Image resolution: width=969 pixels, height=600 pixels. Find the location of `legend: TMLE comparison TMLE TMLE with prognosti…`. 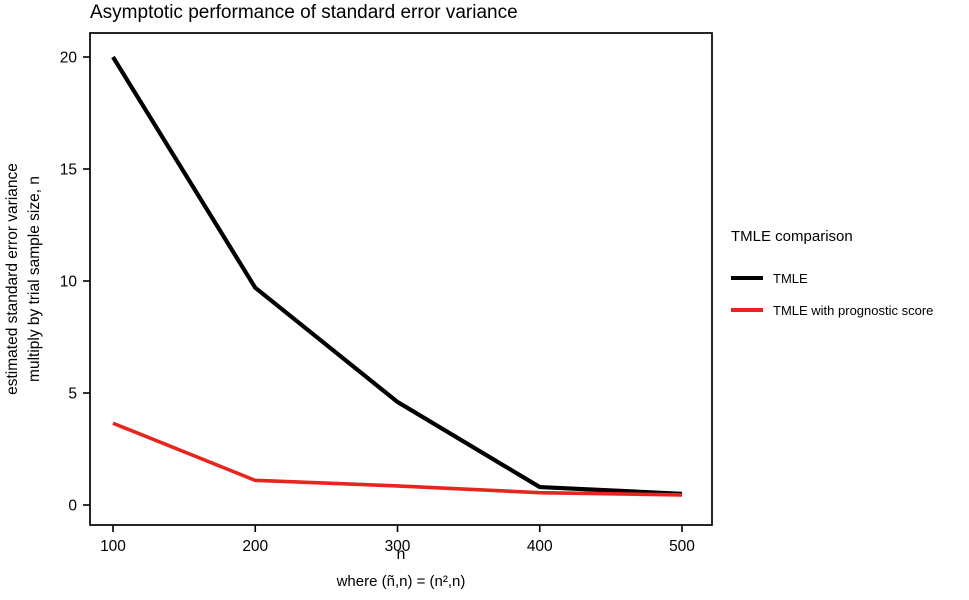

legend: TMLE comparison TMLE TMLE with prognosti… is located at coordinates (832, 281).